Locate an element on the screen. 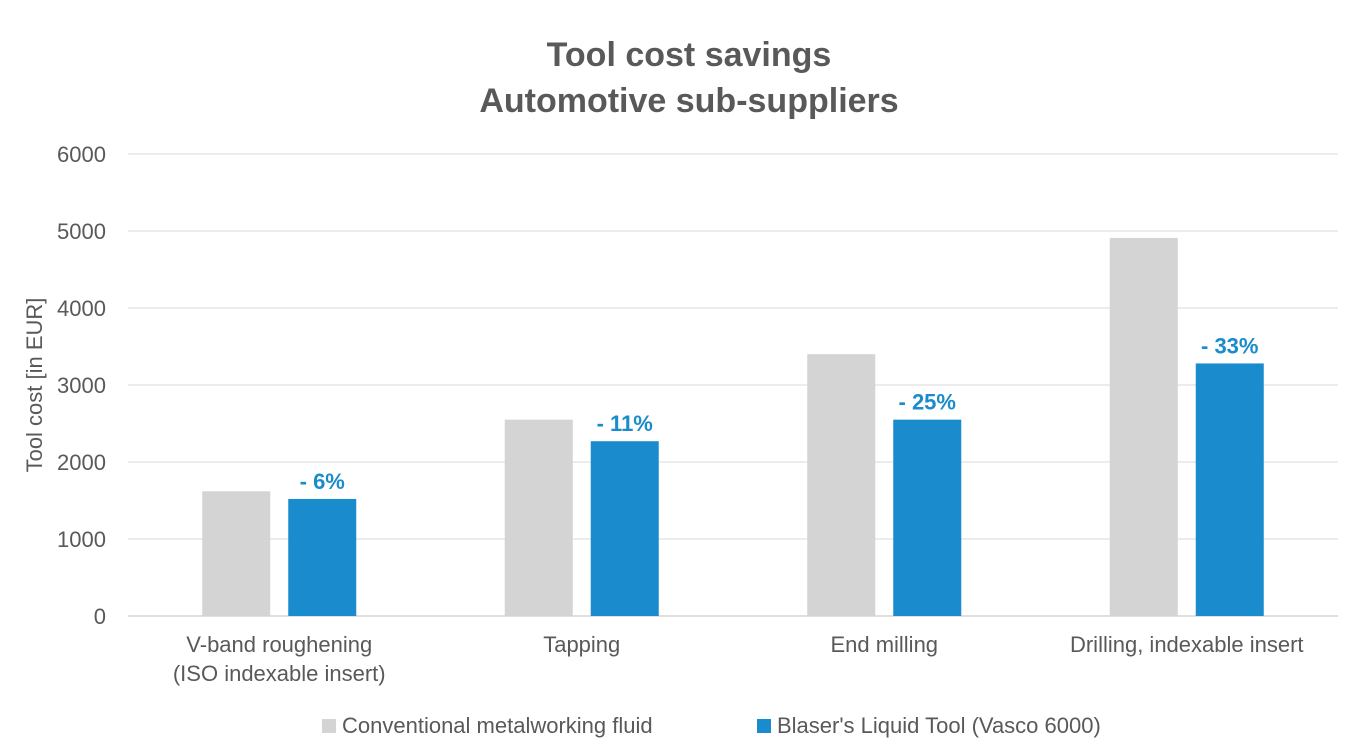  y-tick-label: 0 is located at coordinates (100, 616).